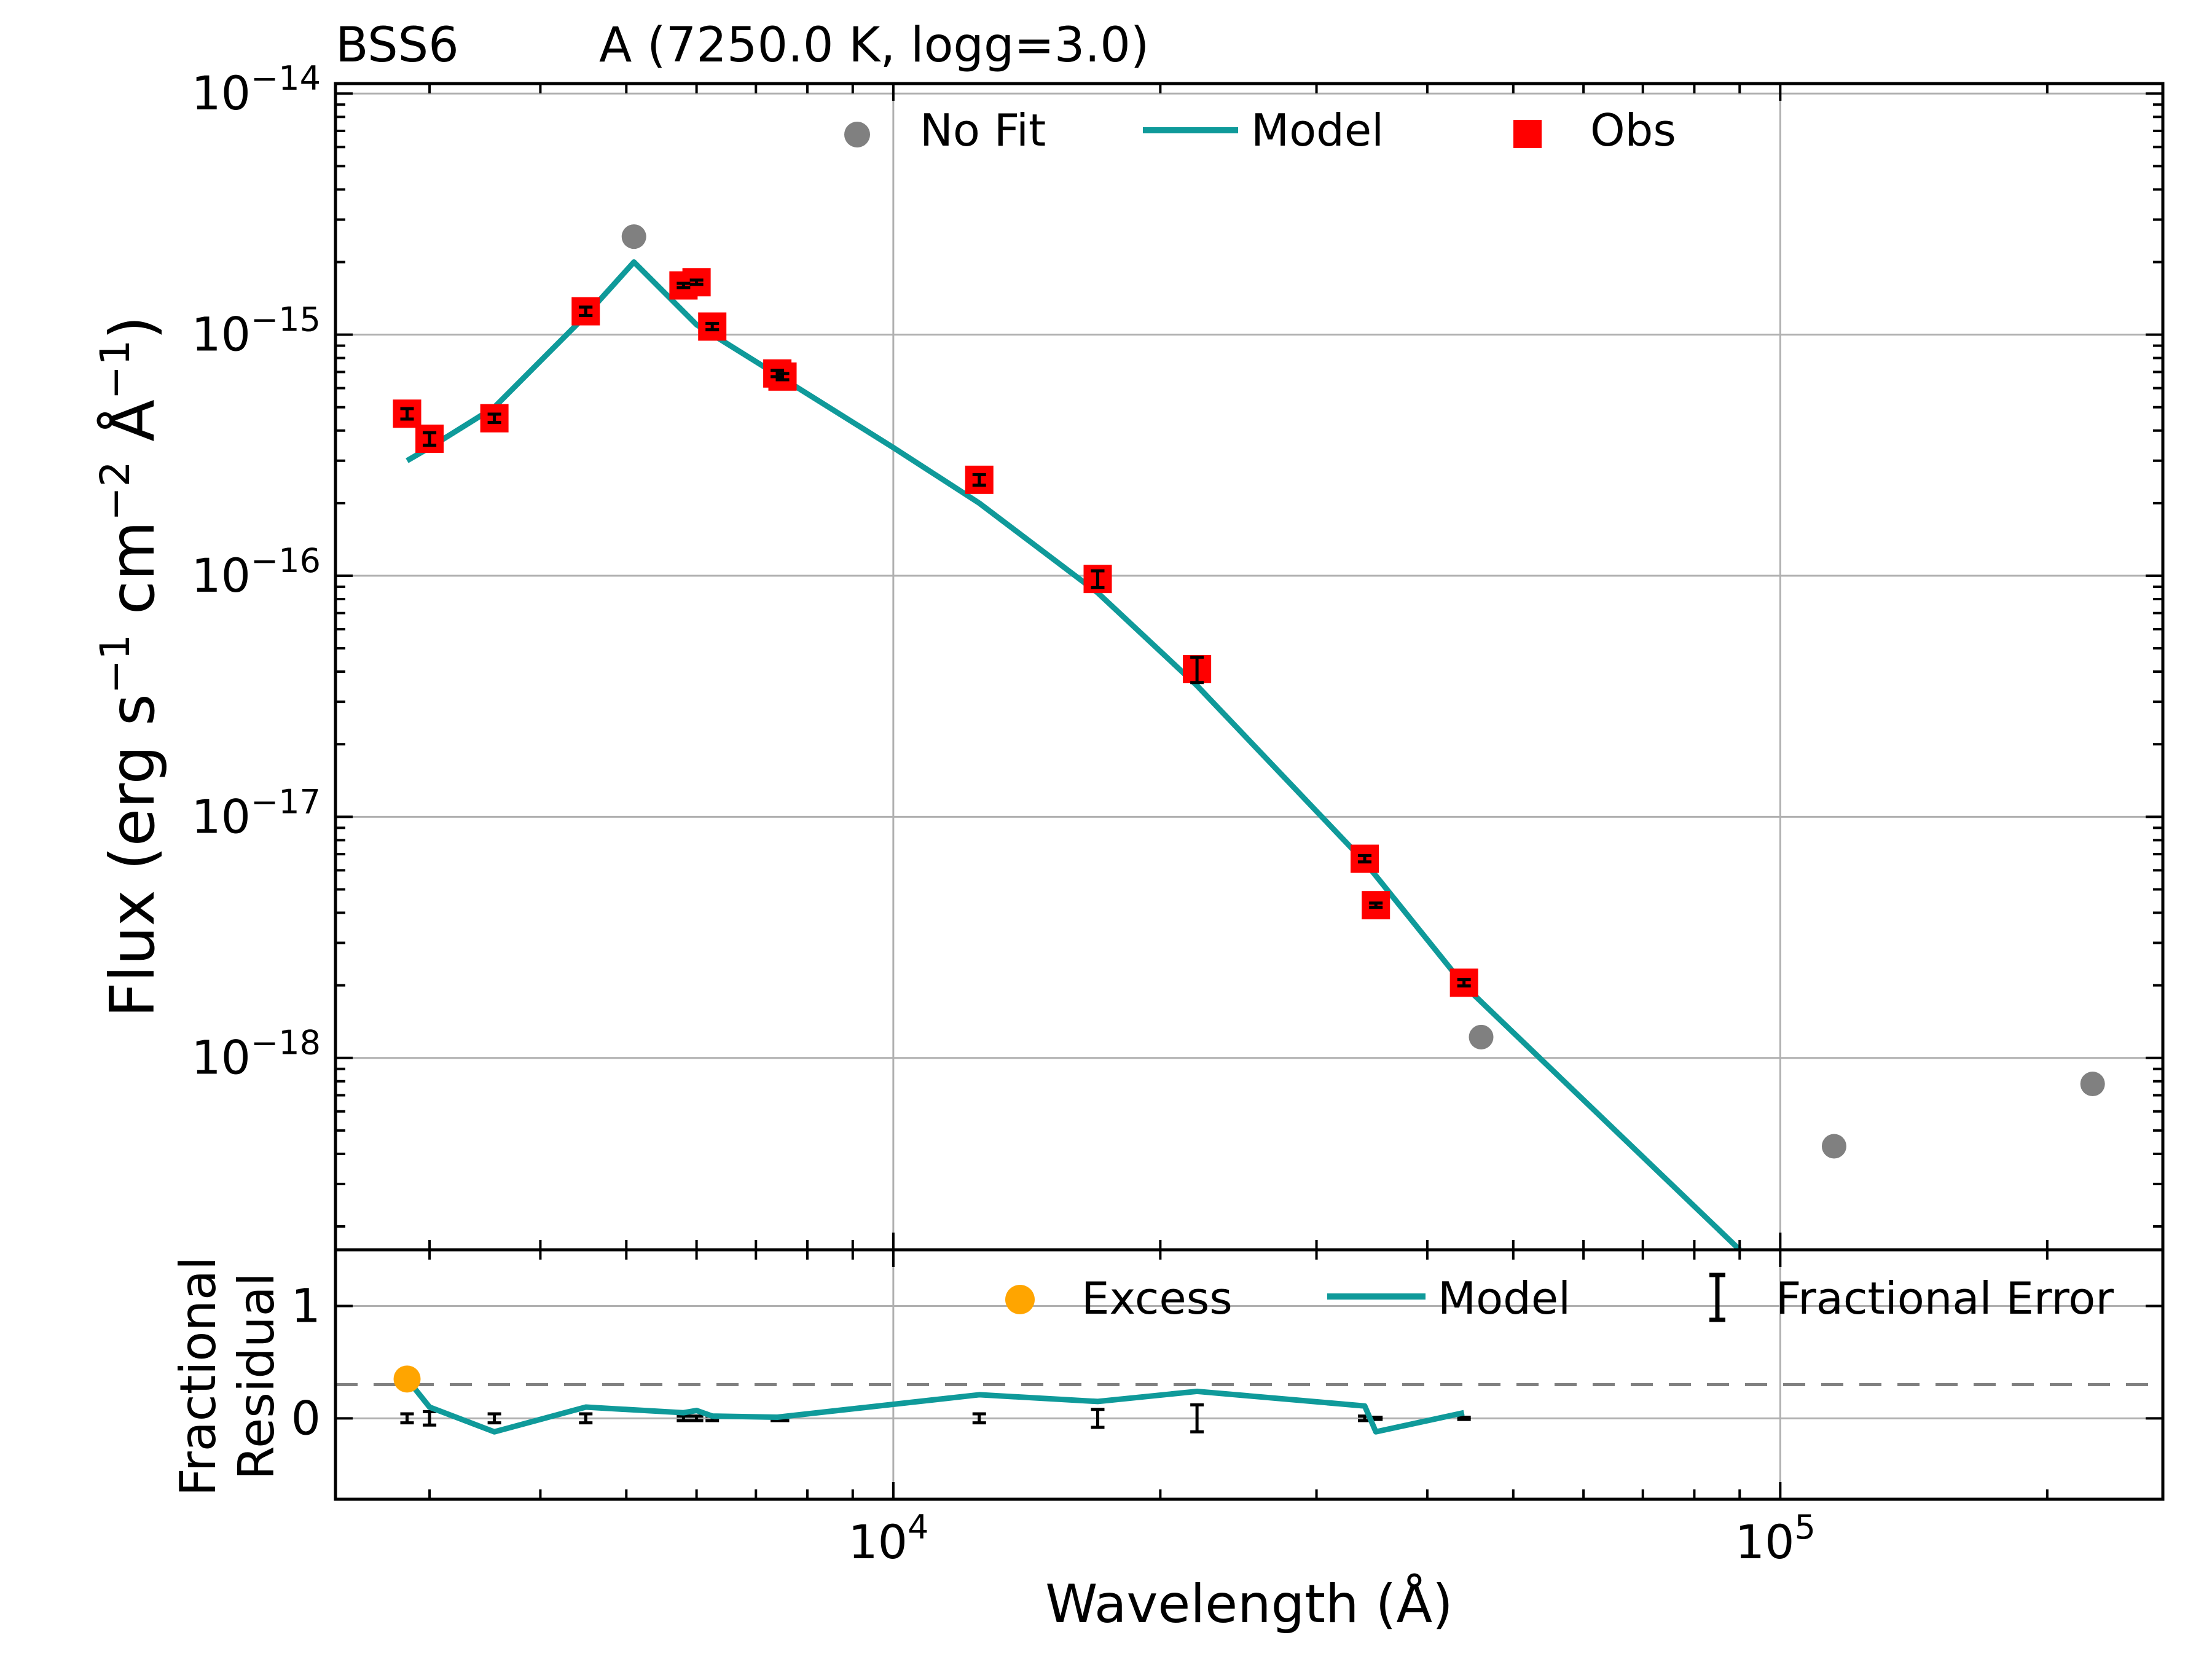 The image size is (2212, 1659). I want to click on residual-axes-frame, so click(1249, 1374).